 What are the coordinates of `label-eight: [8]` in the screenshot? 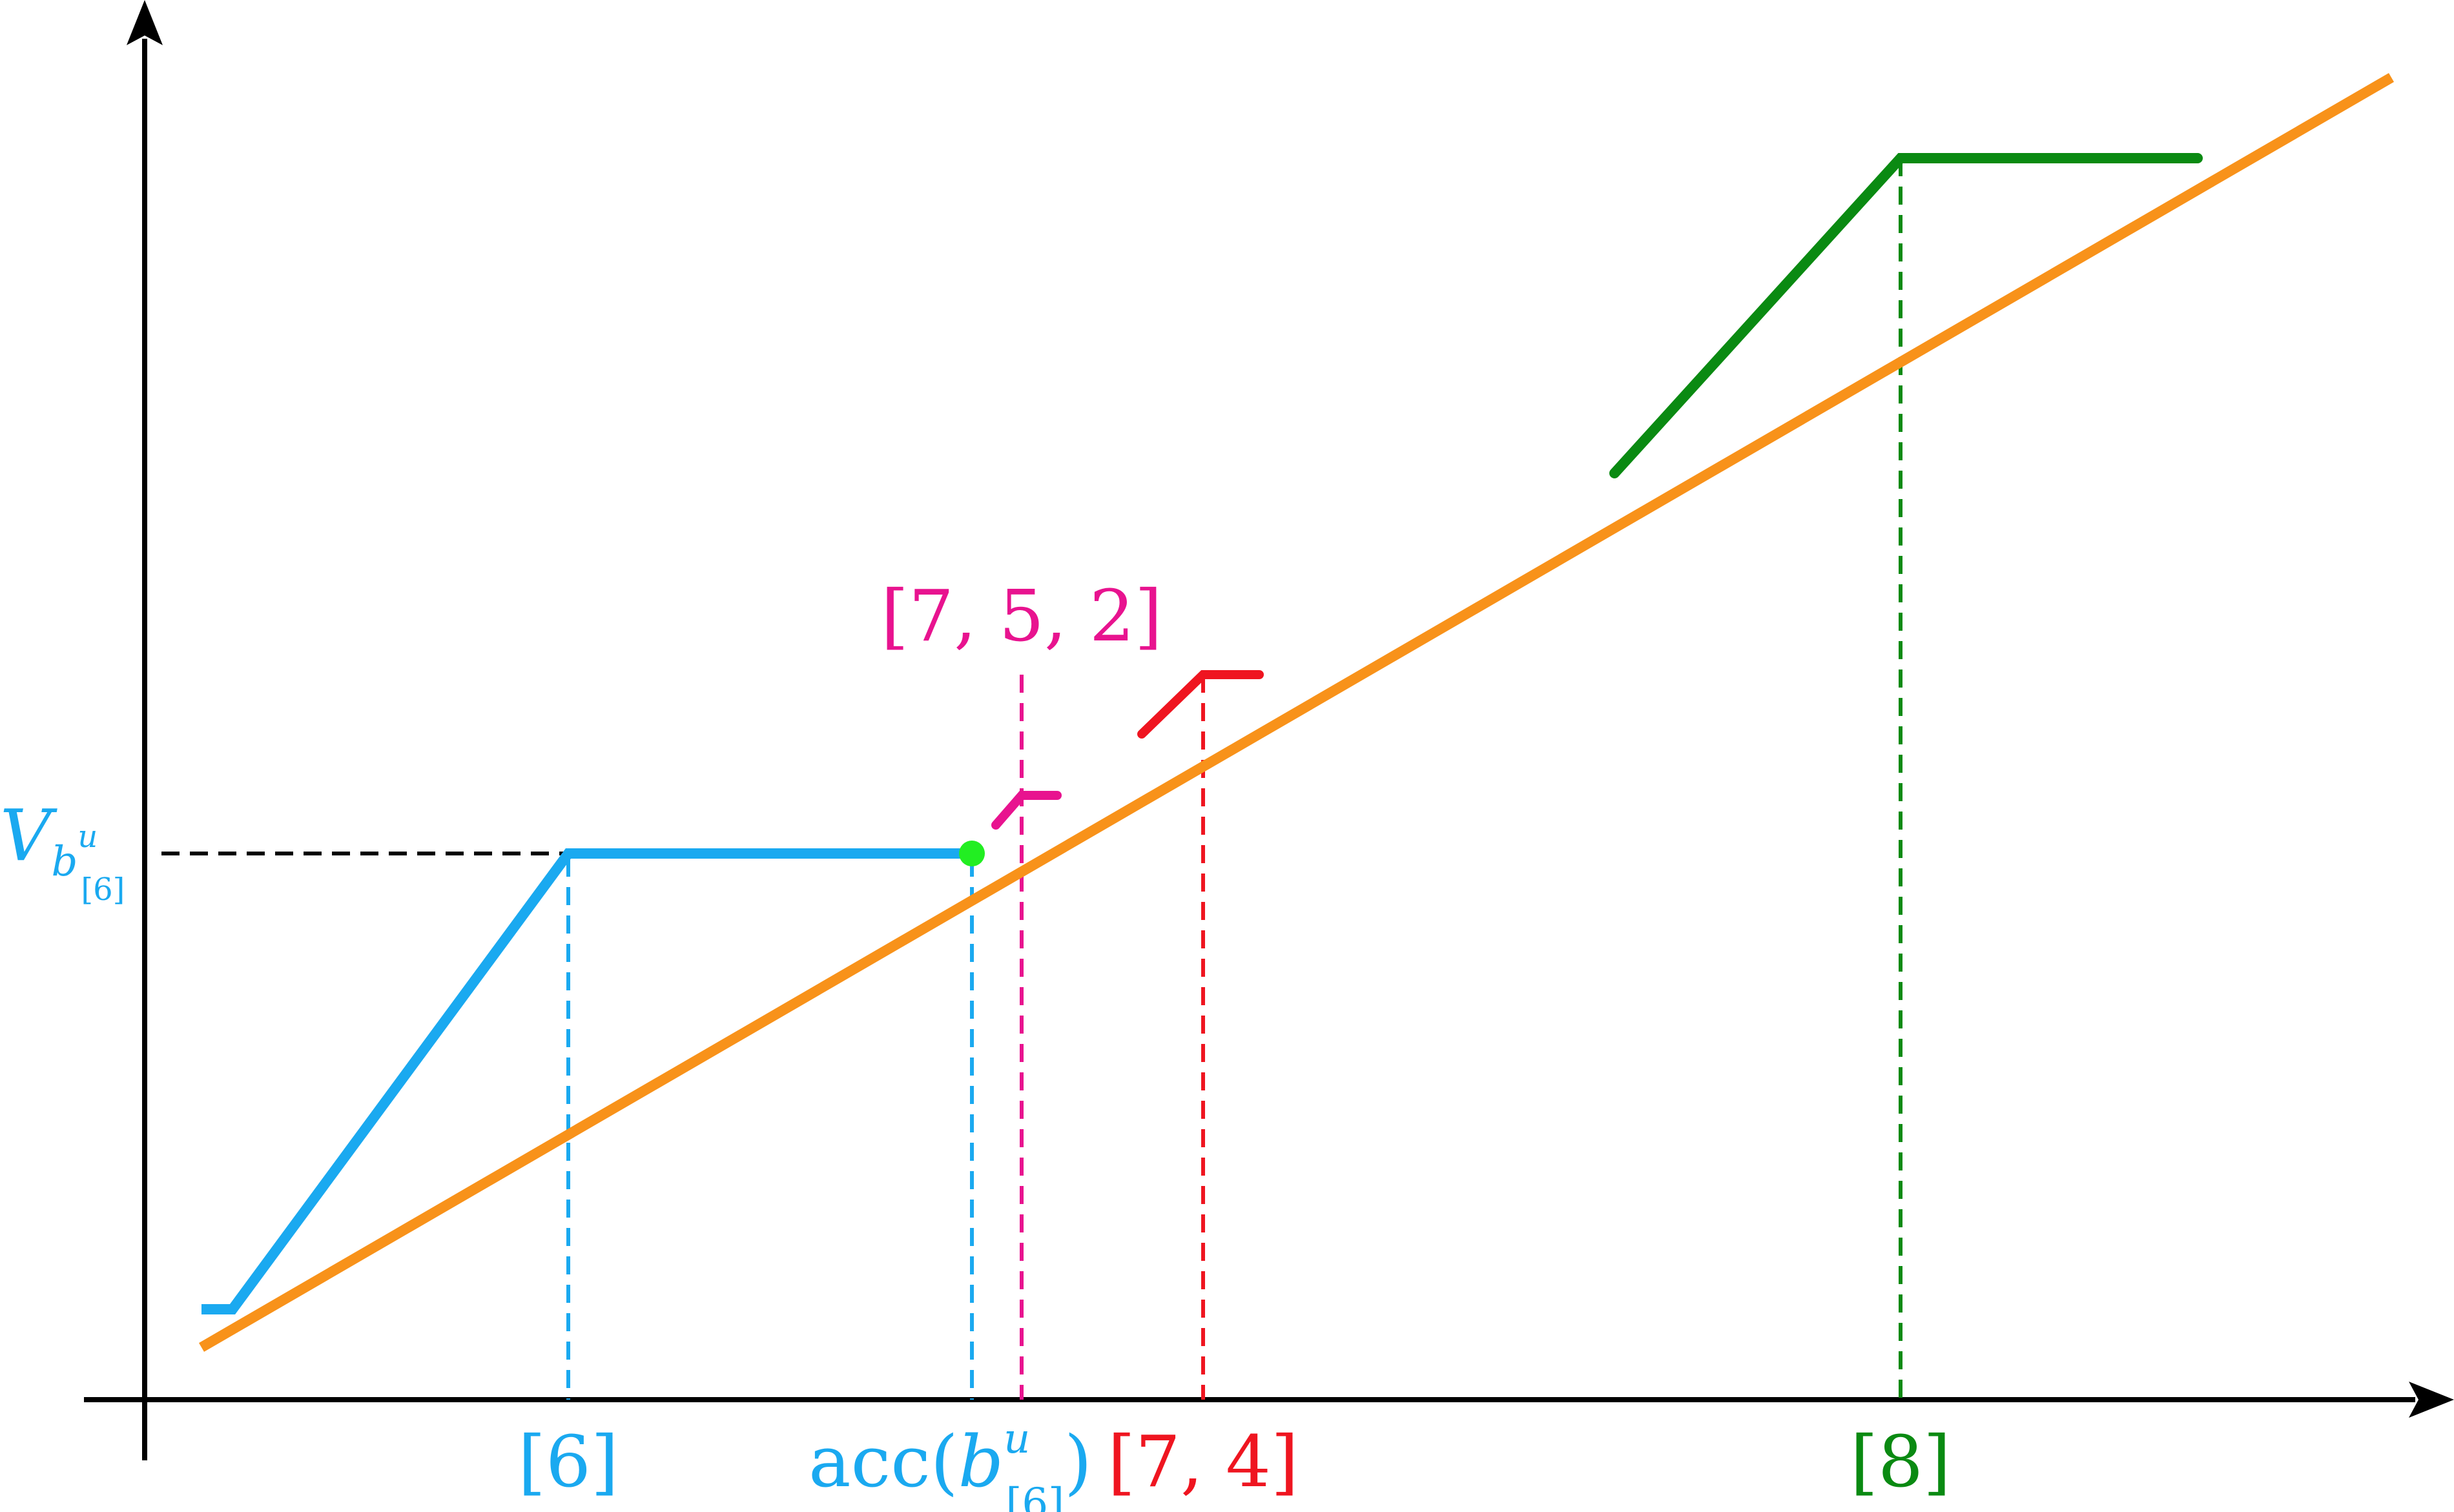 It's located at (1901, 1461).